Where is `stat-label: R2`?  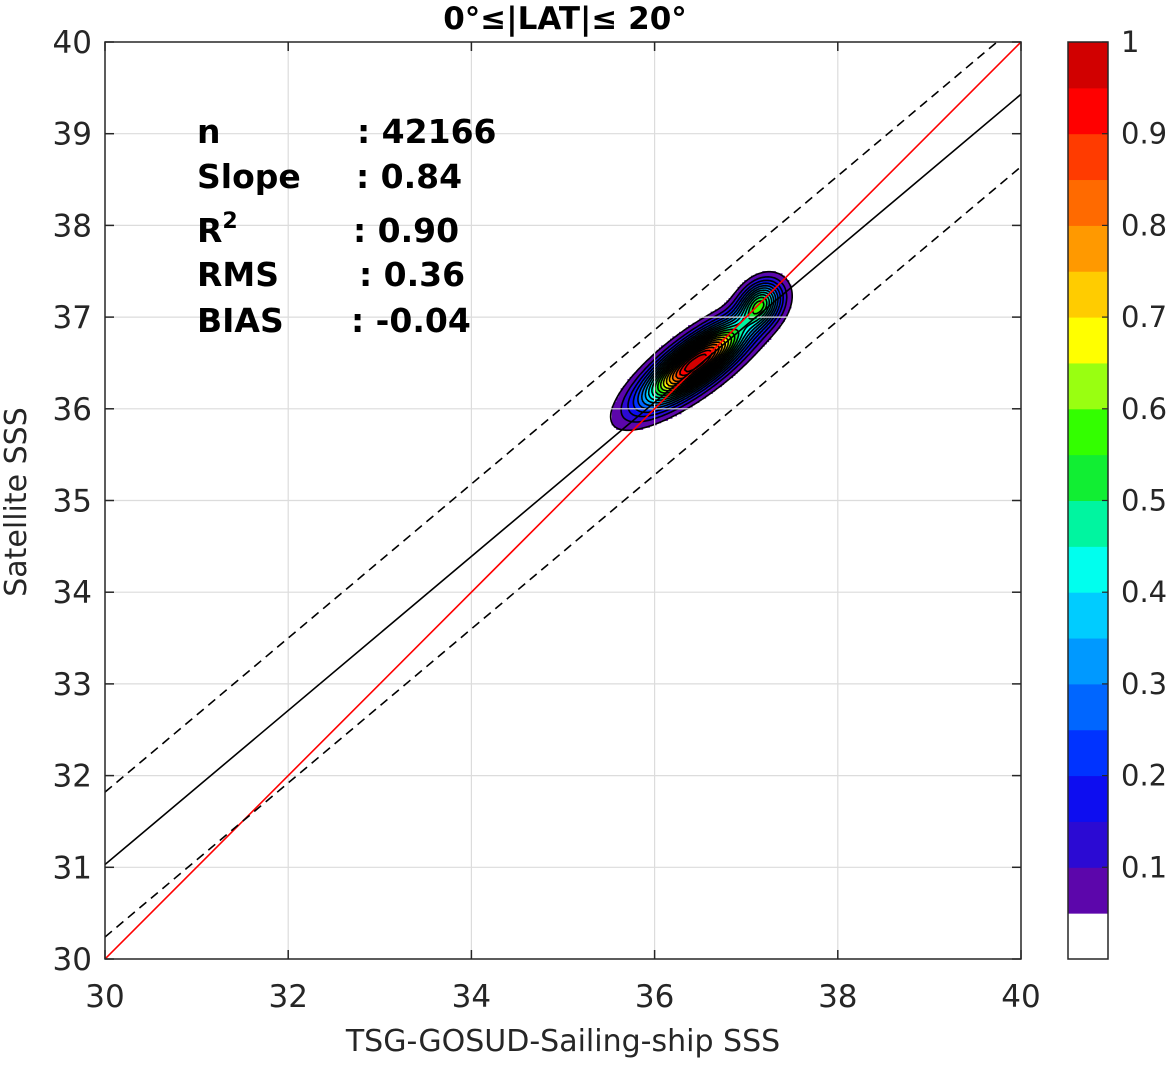
stat-label: R2 is located at coordinates (217, 229).